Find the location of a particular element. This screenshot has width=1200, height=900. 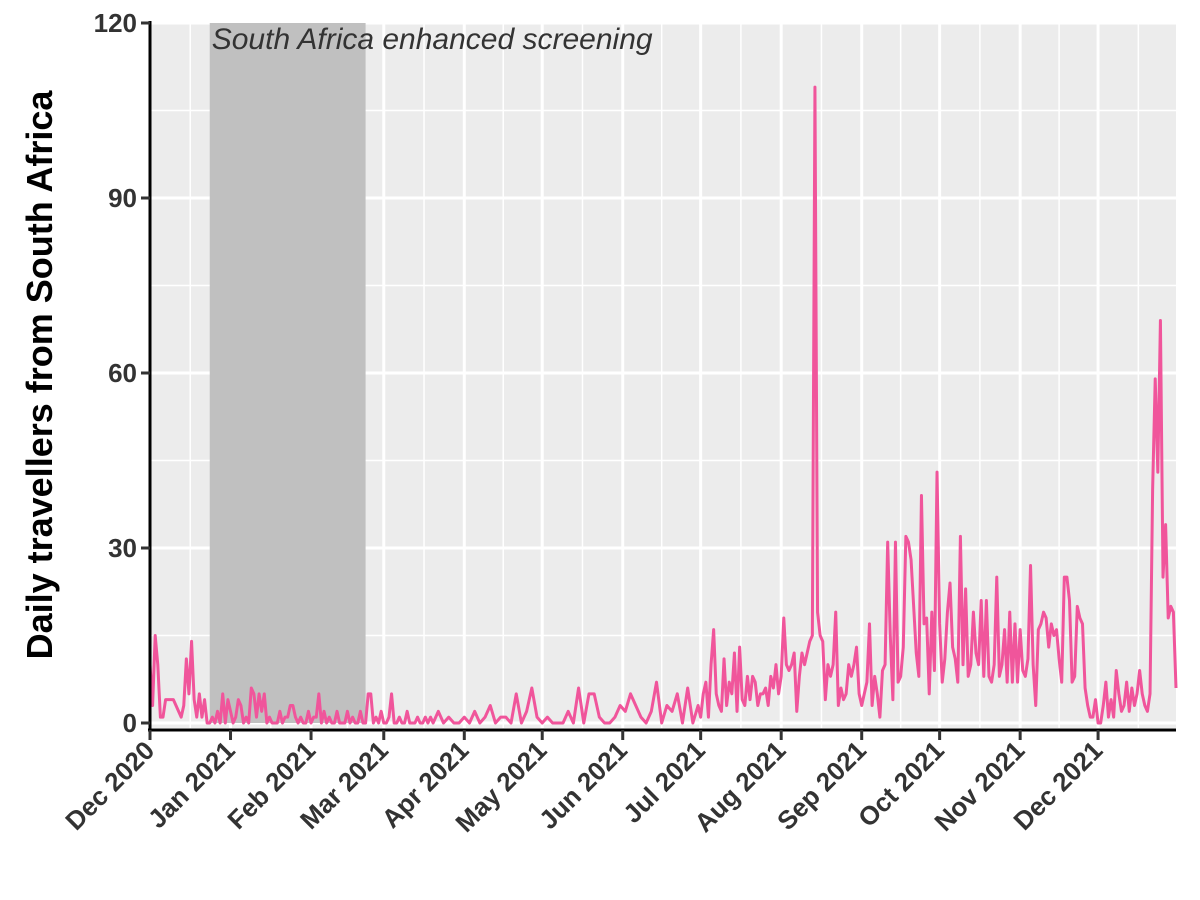

y-tick-label: 90 is located at coordinates (122, 198).